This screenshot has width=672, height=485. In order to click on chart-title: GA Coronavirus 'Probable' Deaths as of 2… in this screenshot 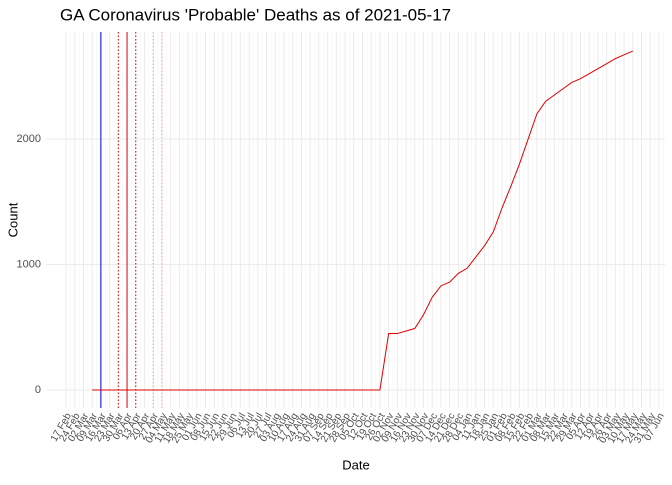, I will do `click(255, 14)`.